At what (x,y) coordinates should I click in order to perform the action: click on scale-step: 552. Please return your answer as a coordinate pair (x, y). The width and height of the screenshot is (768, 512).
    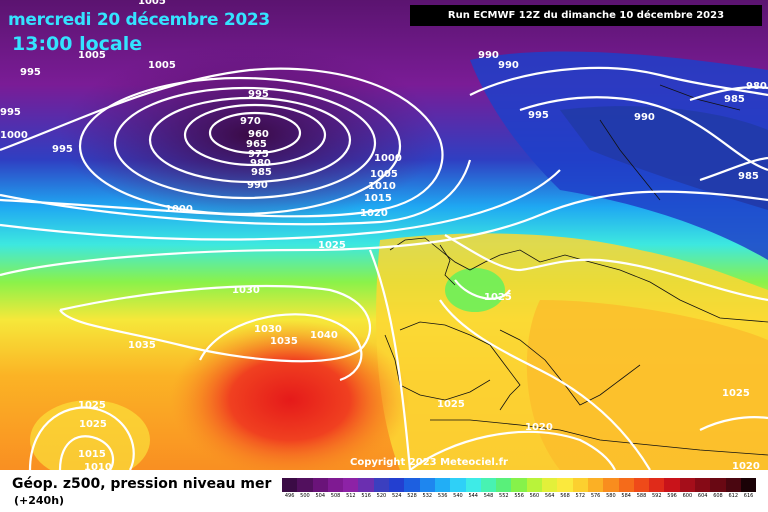
    Looking at the image, I should click on (504, 489).